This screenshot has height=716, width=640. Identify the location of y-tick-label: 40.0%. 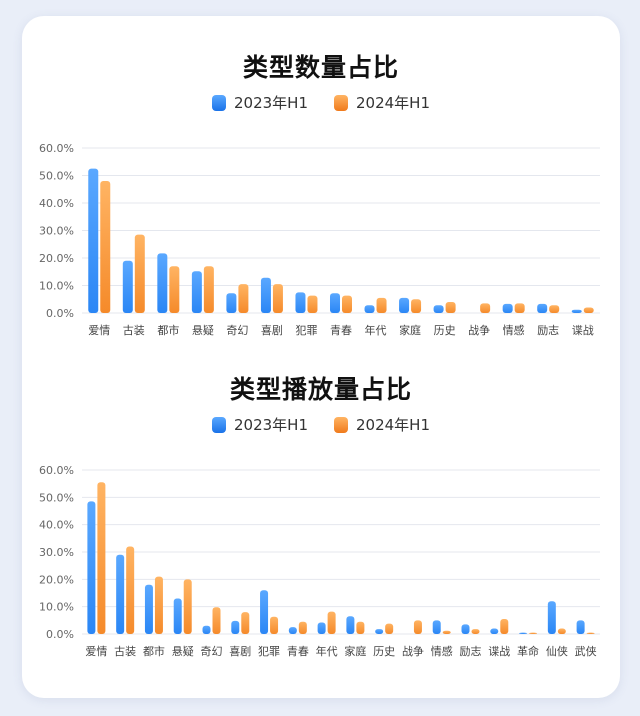
(56, 525).